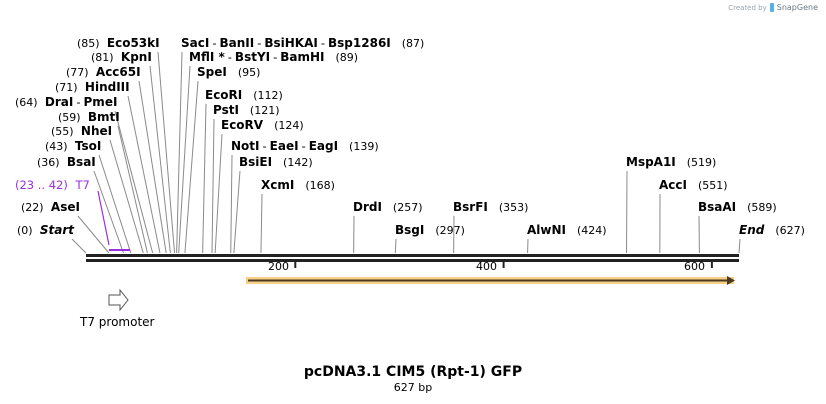 This screenshot has height=404, width=826. I want to click on site-name: EcoRI, so click(224, 95).